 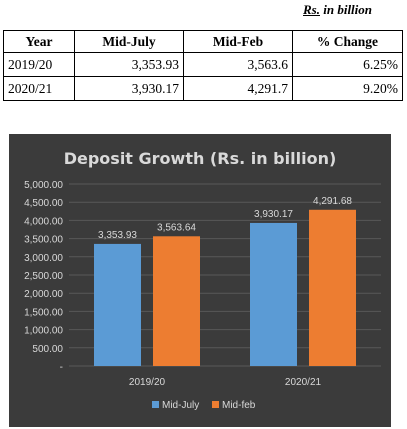 What do you see at coordinates (180, 405) in the screenshot?
I see `legend-label: Mid-July` at bounding box center [180, 405].